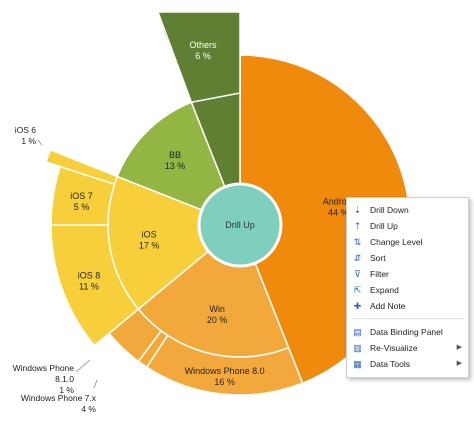 The image size is (474, 441). Describe the element at coordinates (407, 318) in the screenshot. I see `menu-separator` at that location.